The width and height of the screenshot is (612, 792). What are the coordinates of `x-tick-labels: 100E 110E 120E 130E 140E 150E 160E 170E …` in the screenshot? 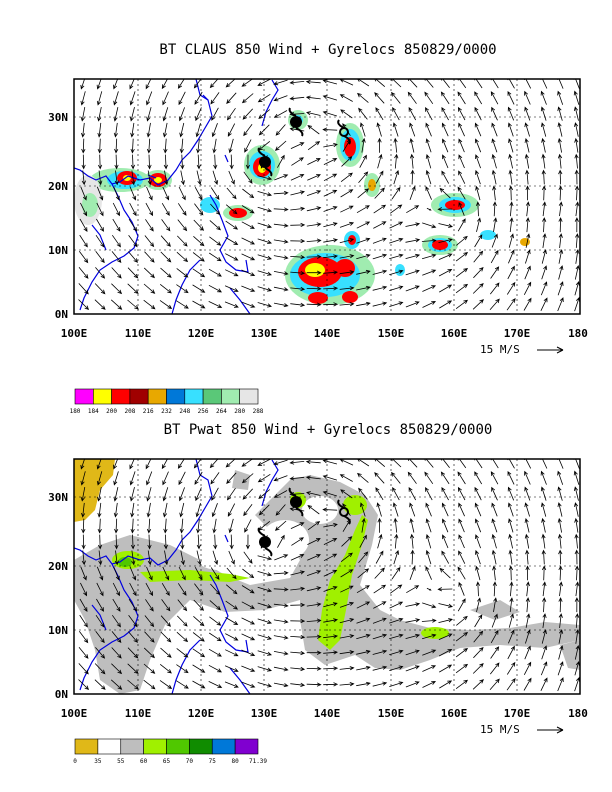 It's located at (324, 333).